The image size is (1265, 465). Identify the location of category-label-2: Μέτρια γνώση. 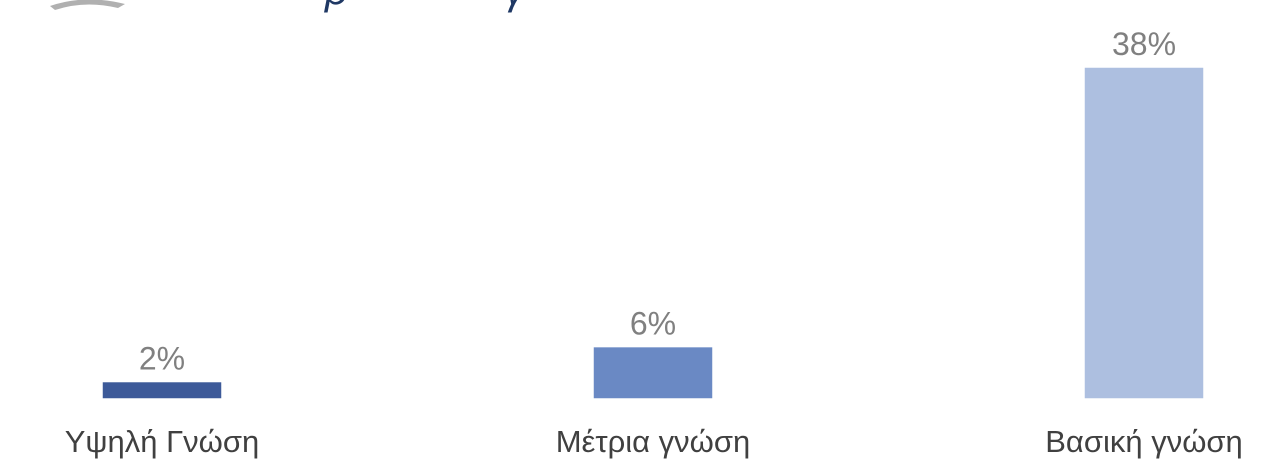
(653, 441).